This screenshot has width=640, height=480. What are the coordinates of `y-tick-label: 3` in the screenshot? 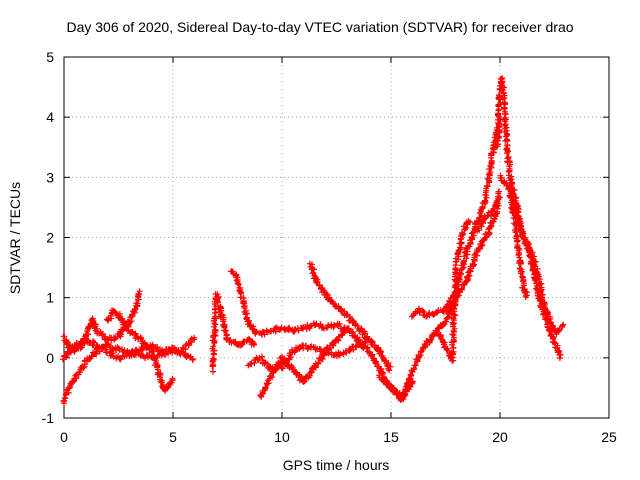 It's located at (50, 177).